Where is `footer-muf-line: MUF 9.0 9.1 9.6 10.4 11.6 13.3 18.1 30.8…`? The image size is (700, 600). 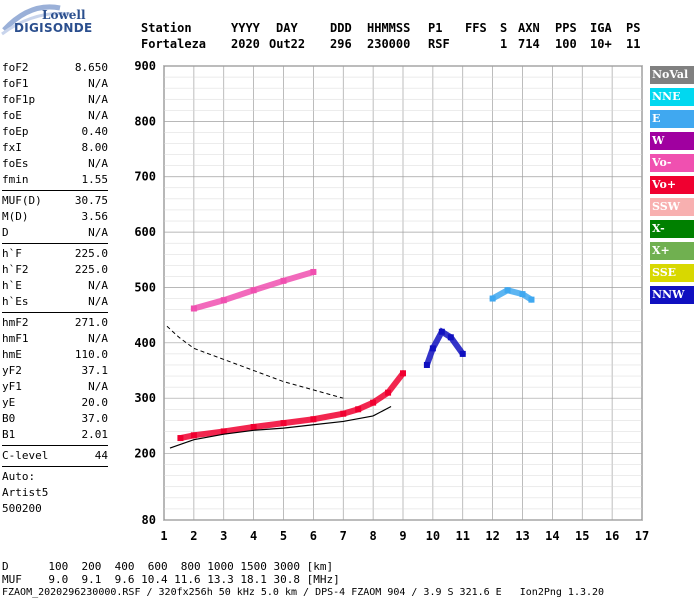
footer-muf-line: MUF 9.0 9.1 9.6 10.4 11.6 13.3 18.1 30.8… is located at coordinates (171, 579).